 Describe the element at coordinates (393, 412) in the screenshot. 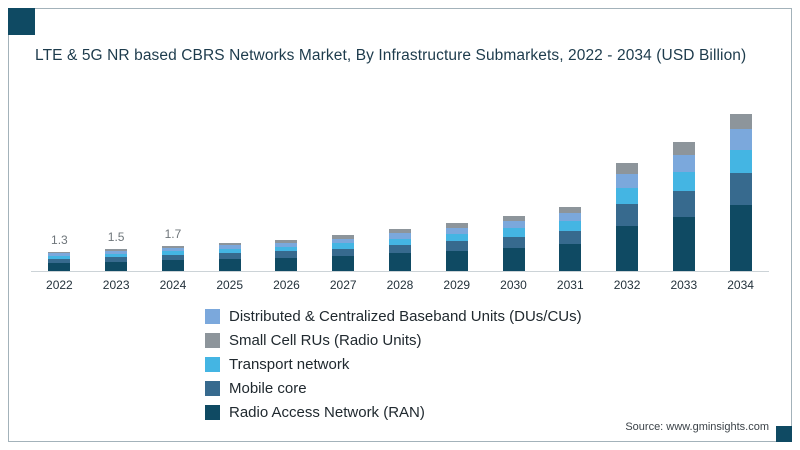

I see `legend-item: Radio Access Network (RAN)` at that location.